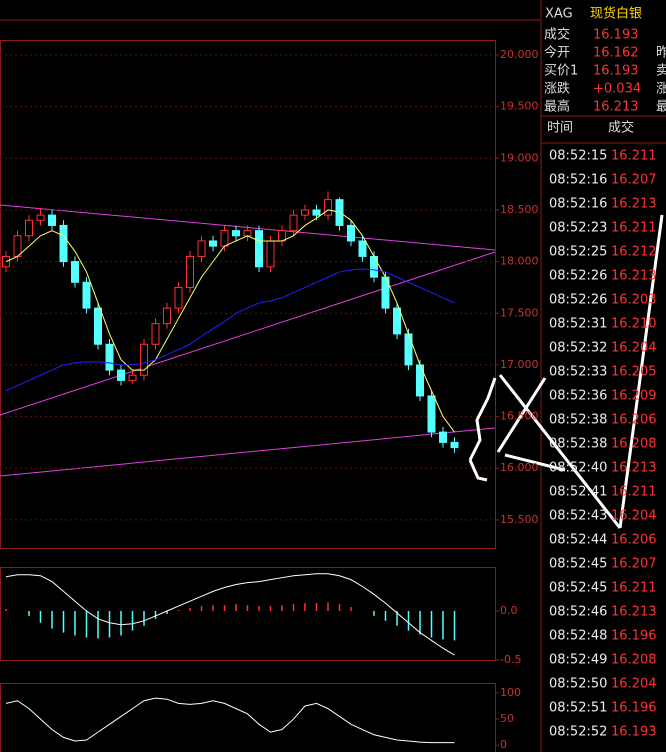  Describe the element at coordinates (557, 53) in the screenshot. I see `quote-label: 今开` at that location.